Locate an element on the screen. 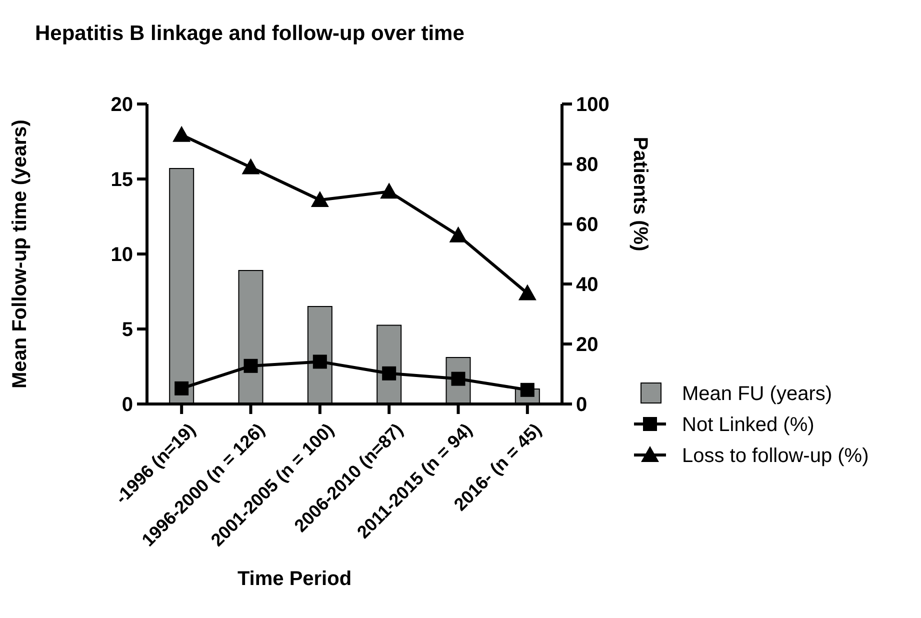 The image size is (921, 618). y-tick-label: 20 is located at coordinates (121, 105).